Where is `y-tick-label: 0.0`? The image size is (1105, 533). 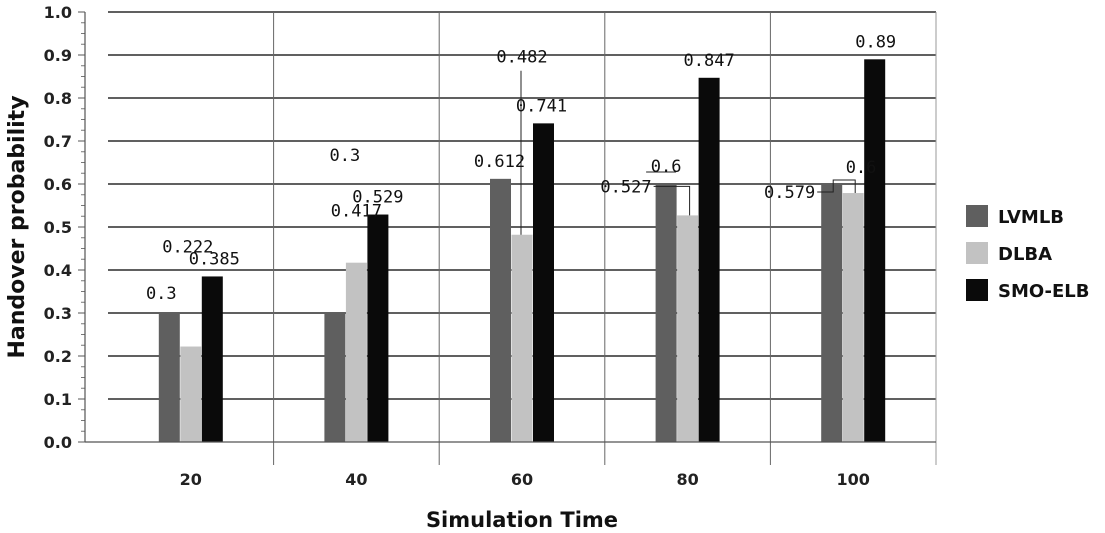 y-tick-label: 0.0 is located at coordinates (58, 442).